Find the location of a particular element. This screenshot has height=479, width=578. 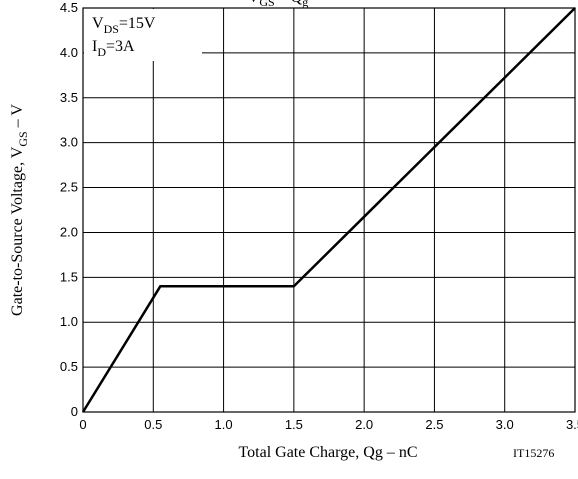

y-tick-label: 2.0 is located at coordinates (69, 231).